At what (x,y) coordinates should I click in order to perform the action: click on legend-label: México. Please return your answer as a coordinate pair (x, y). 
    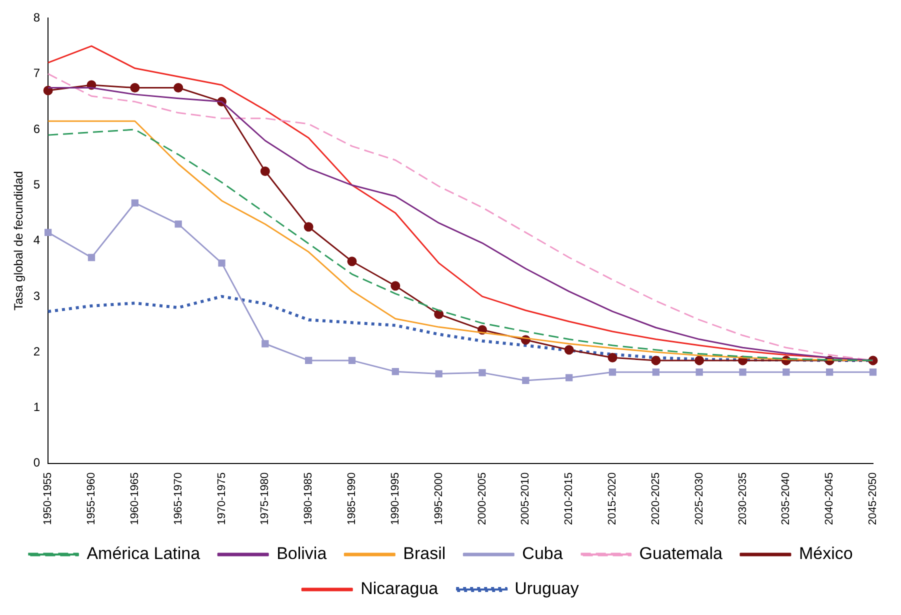
    Looking at the image, I should click on (825, 554).